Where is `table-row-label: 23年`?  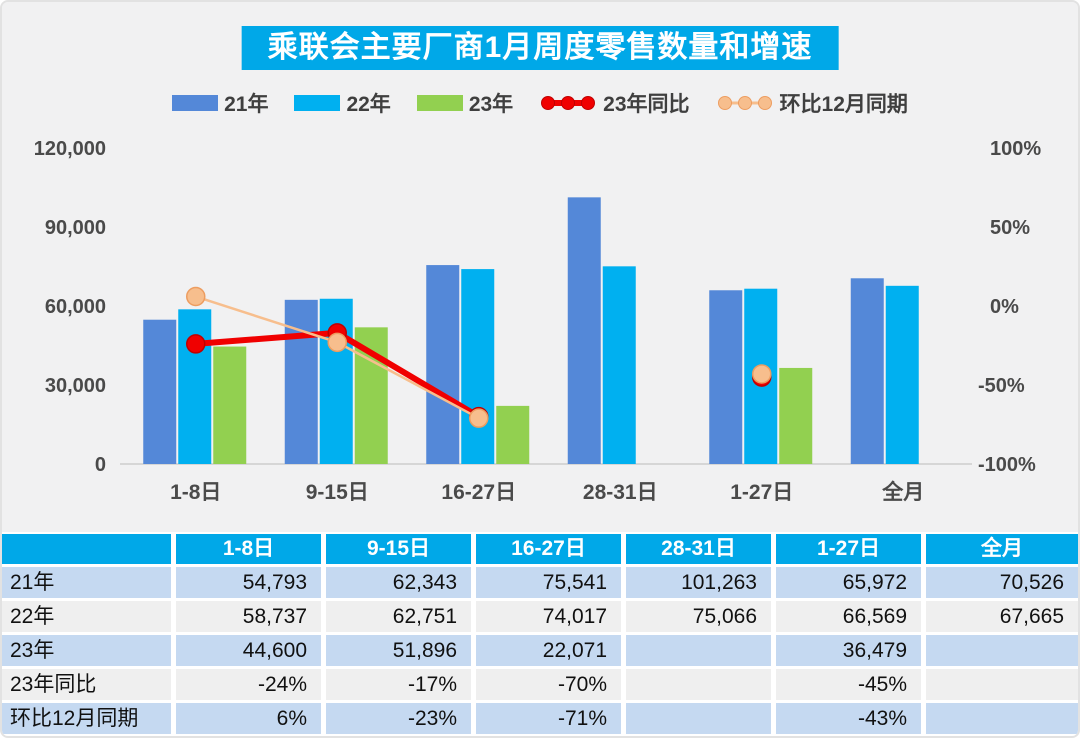
table-row-label: 23年 is located at coordinates (89, 650).